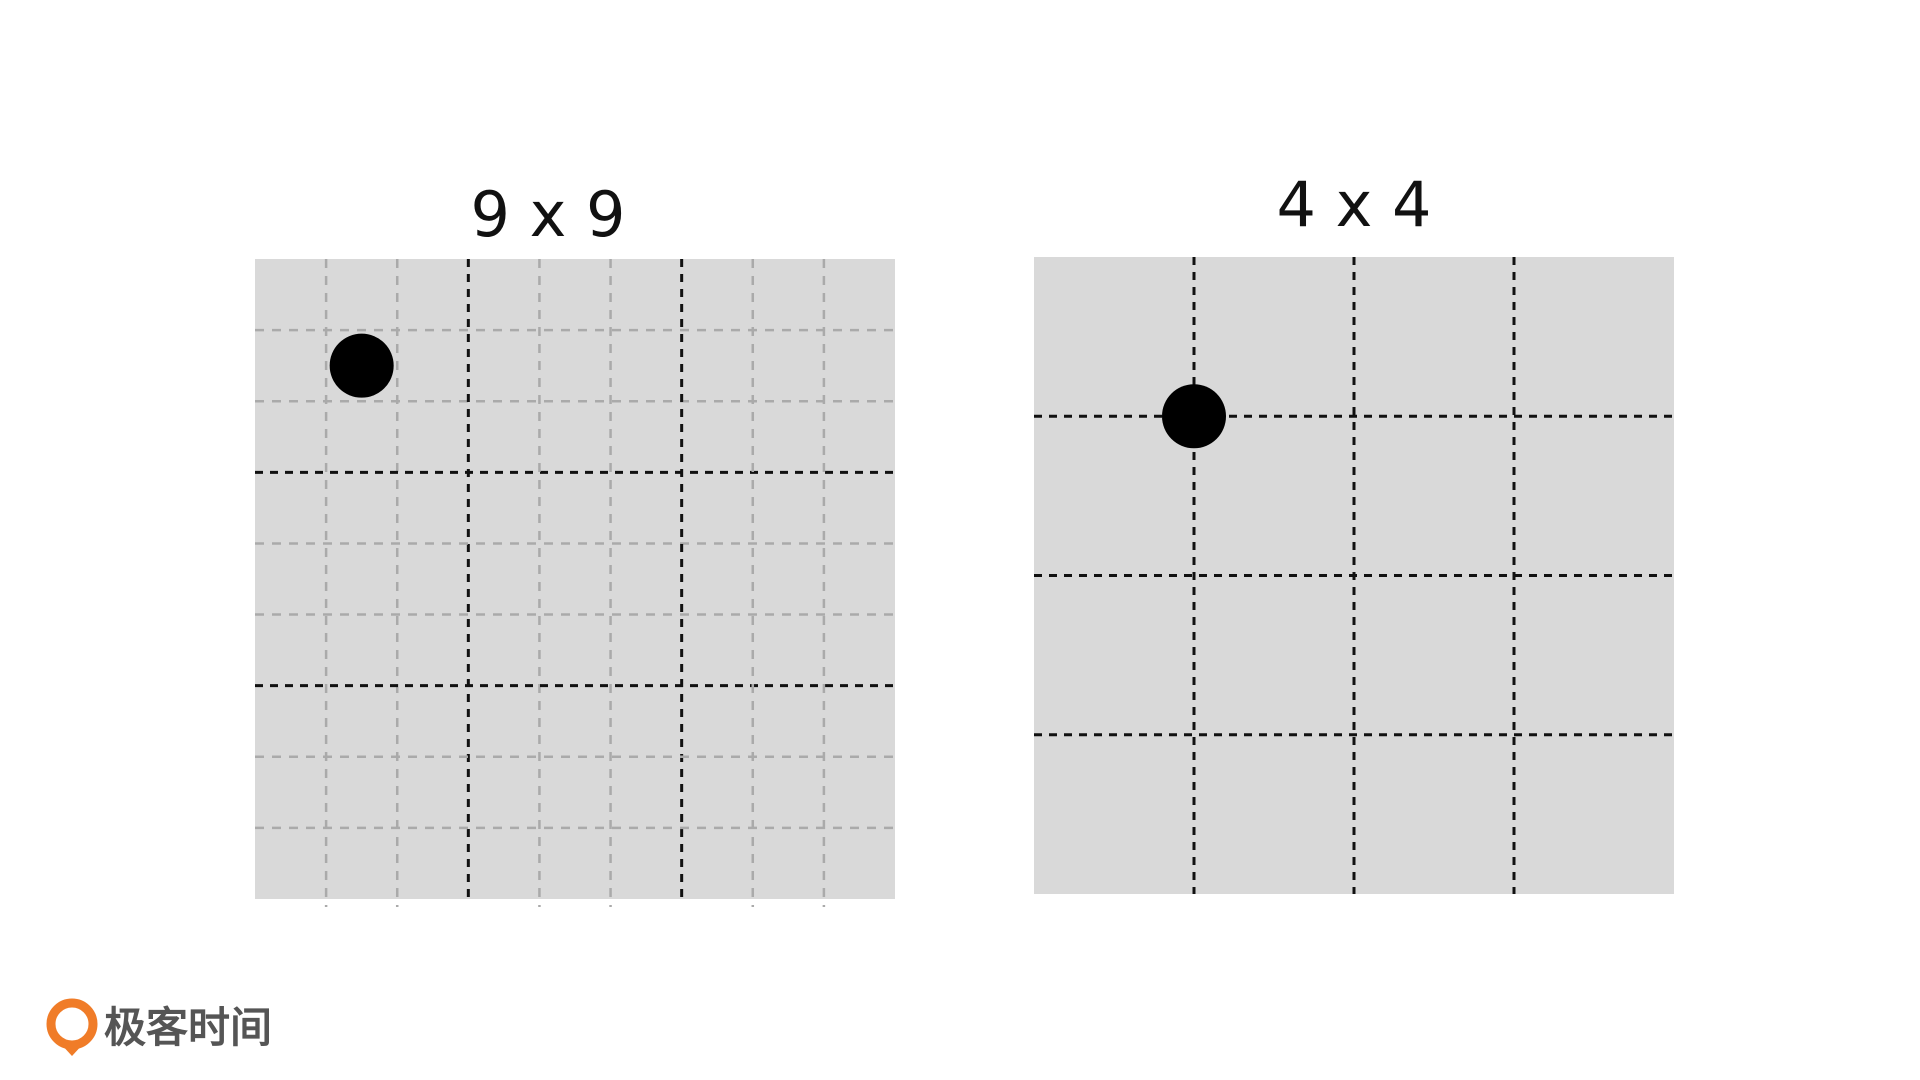 Image resolution: width=1920 pixels, height=1080 pixels. What do you see at coordinates (548, 214) in the screenshot?
I see `grid-9x9-title: 9 x 9` at bounding box center [548, 214].